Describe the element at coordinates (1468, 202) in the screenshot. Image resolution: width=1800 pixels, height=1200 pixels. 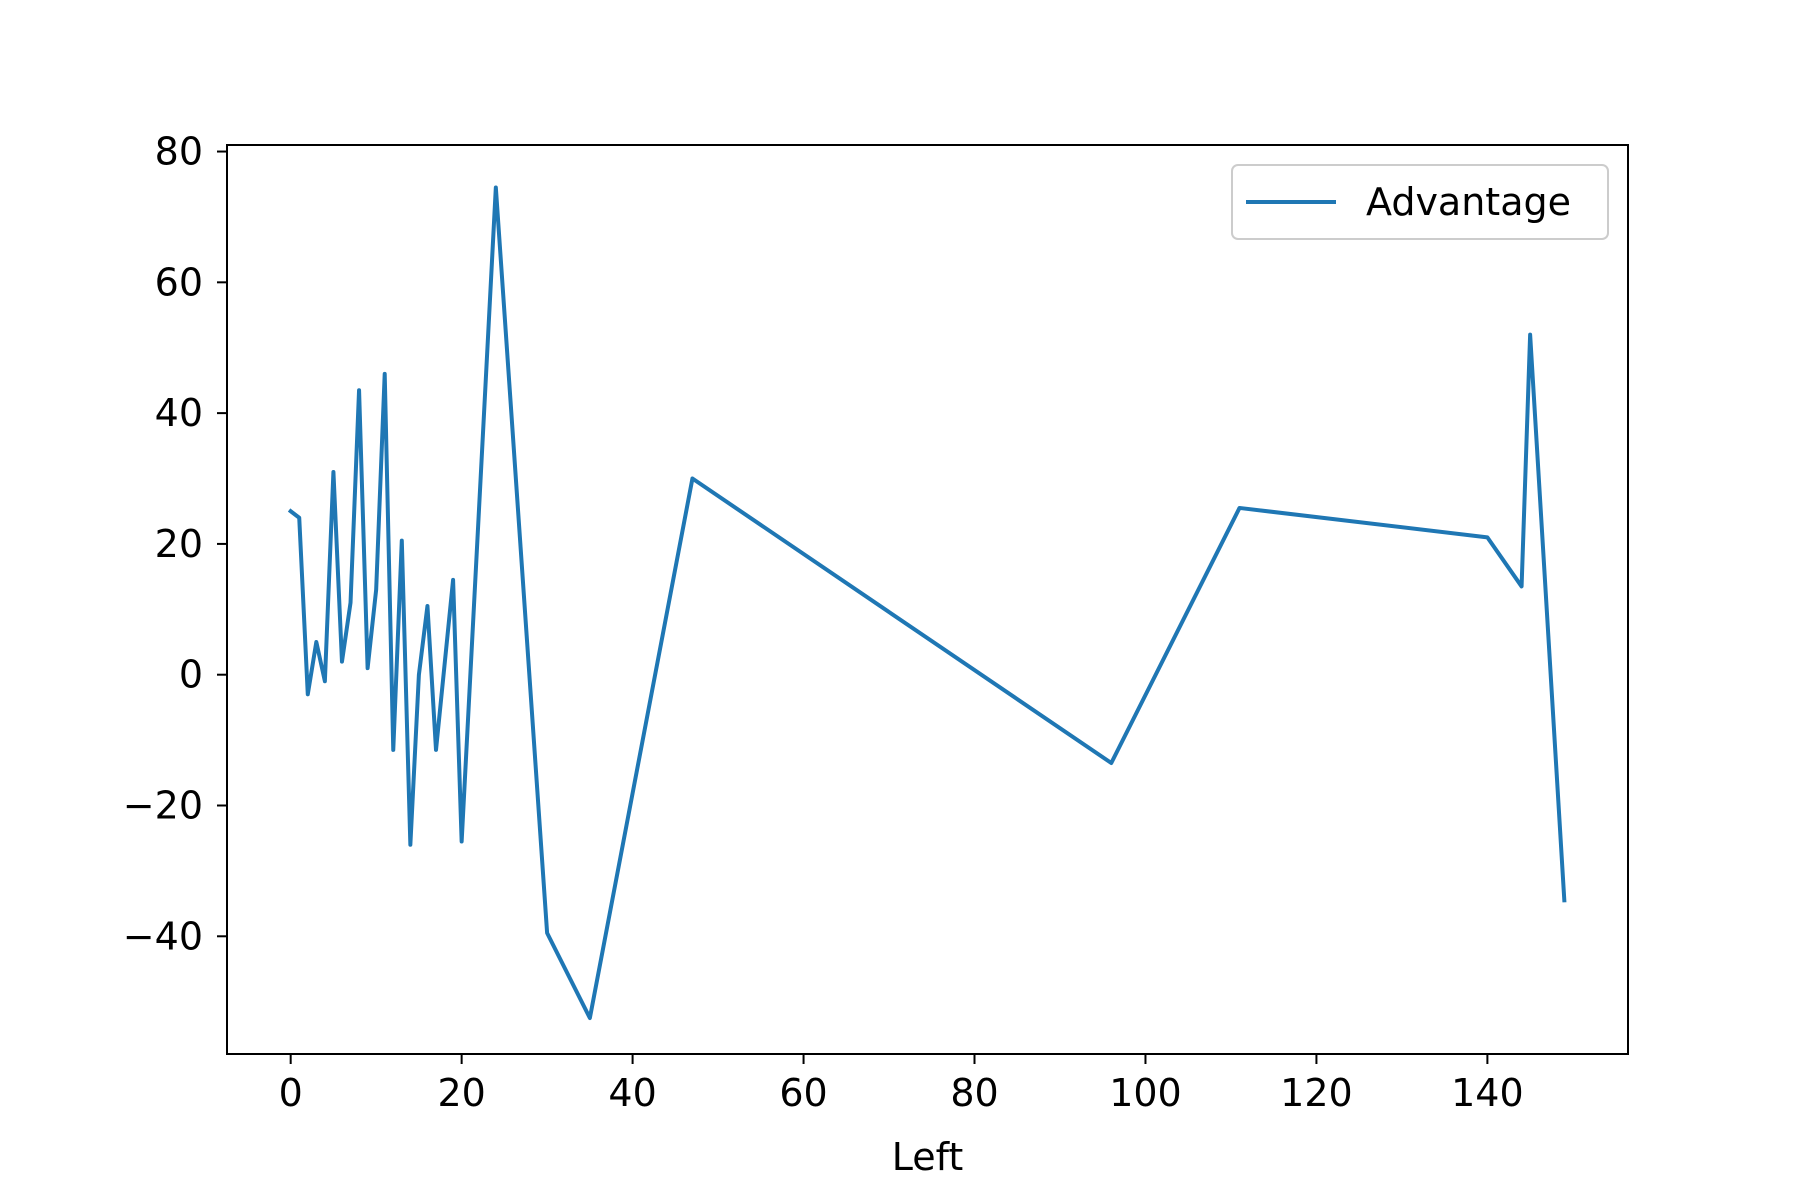
I see `legend-label: Advantage` at that location.